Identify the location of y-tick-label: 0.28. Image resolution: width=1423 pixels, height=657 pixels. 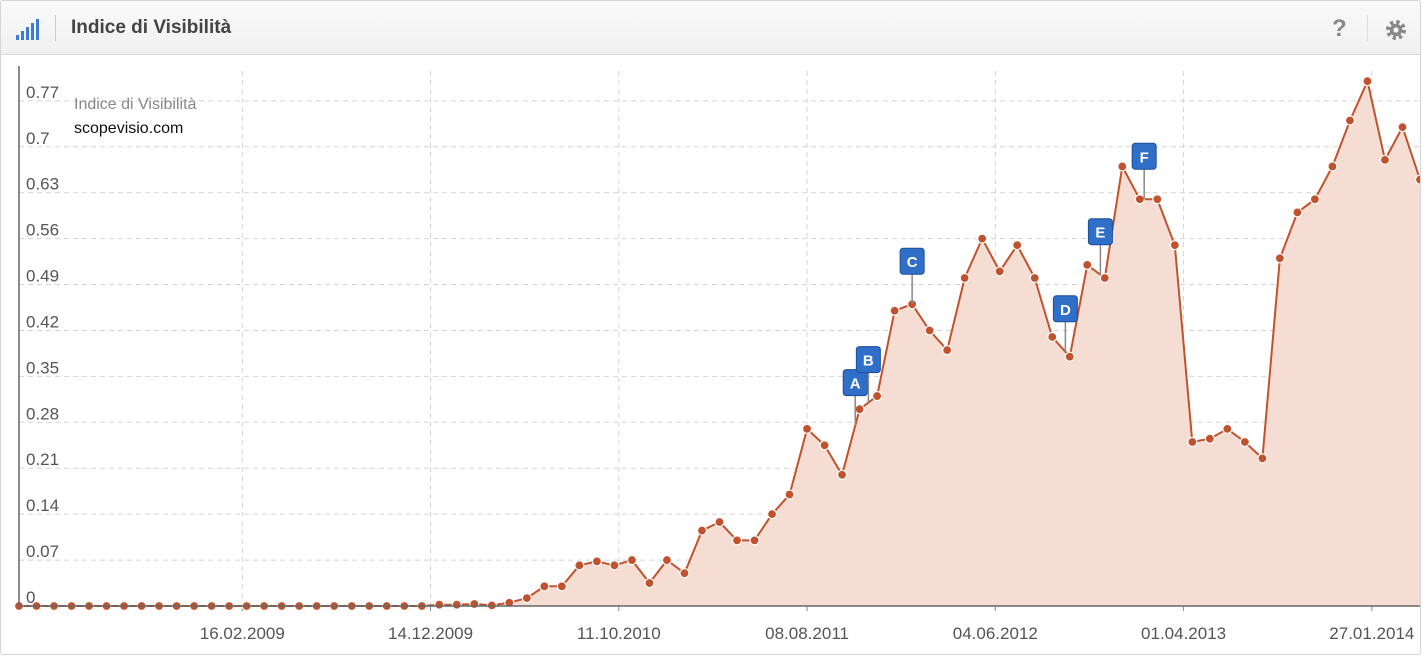
(42, 413).